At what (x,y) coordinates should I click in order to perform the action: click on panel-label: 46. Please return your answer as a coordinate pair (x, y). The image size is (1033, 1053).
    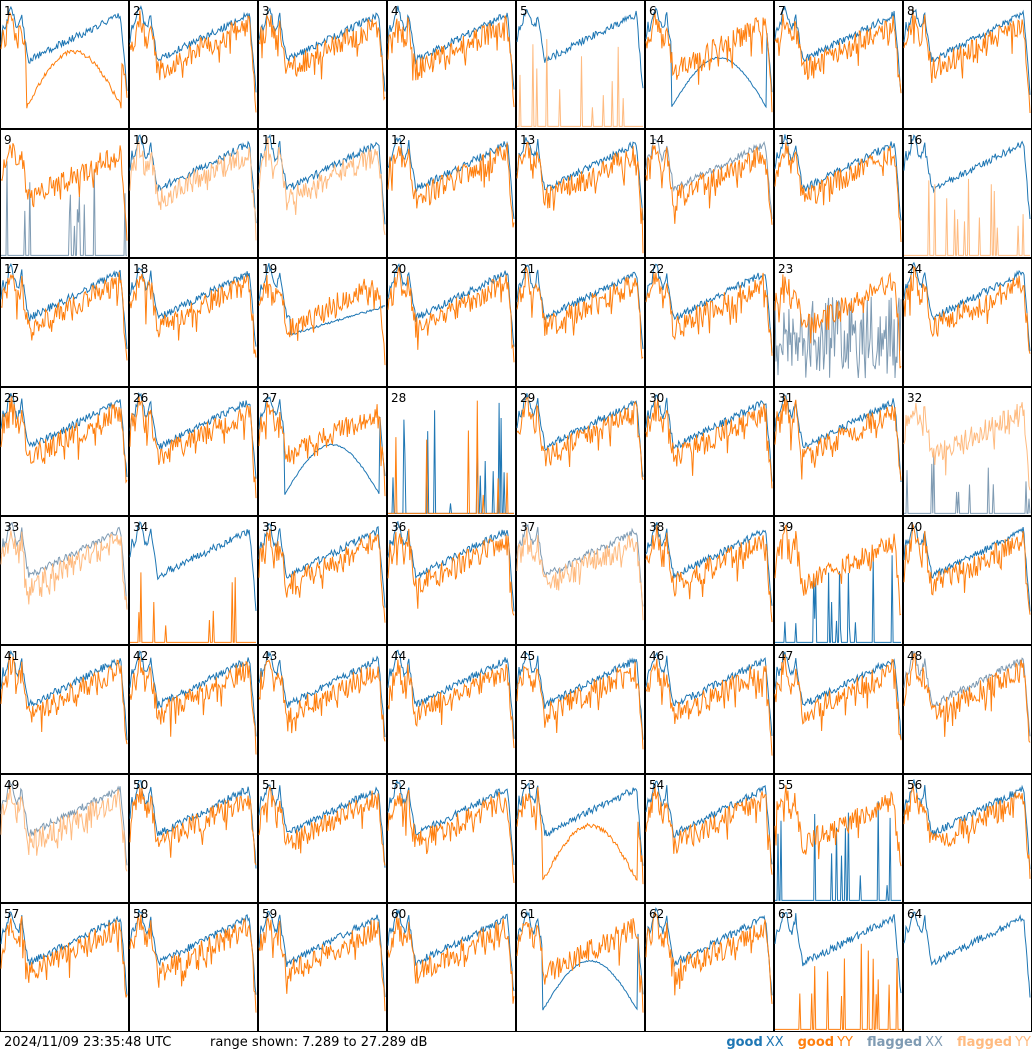
    Looking at the image, I should click on (656, 656).